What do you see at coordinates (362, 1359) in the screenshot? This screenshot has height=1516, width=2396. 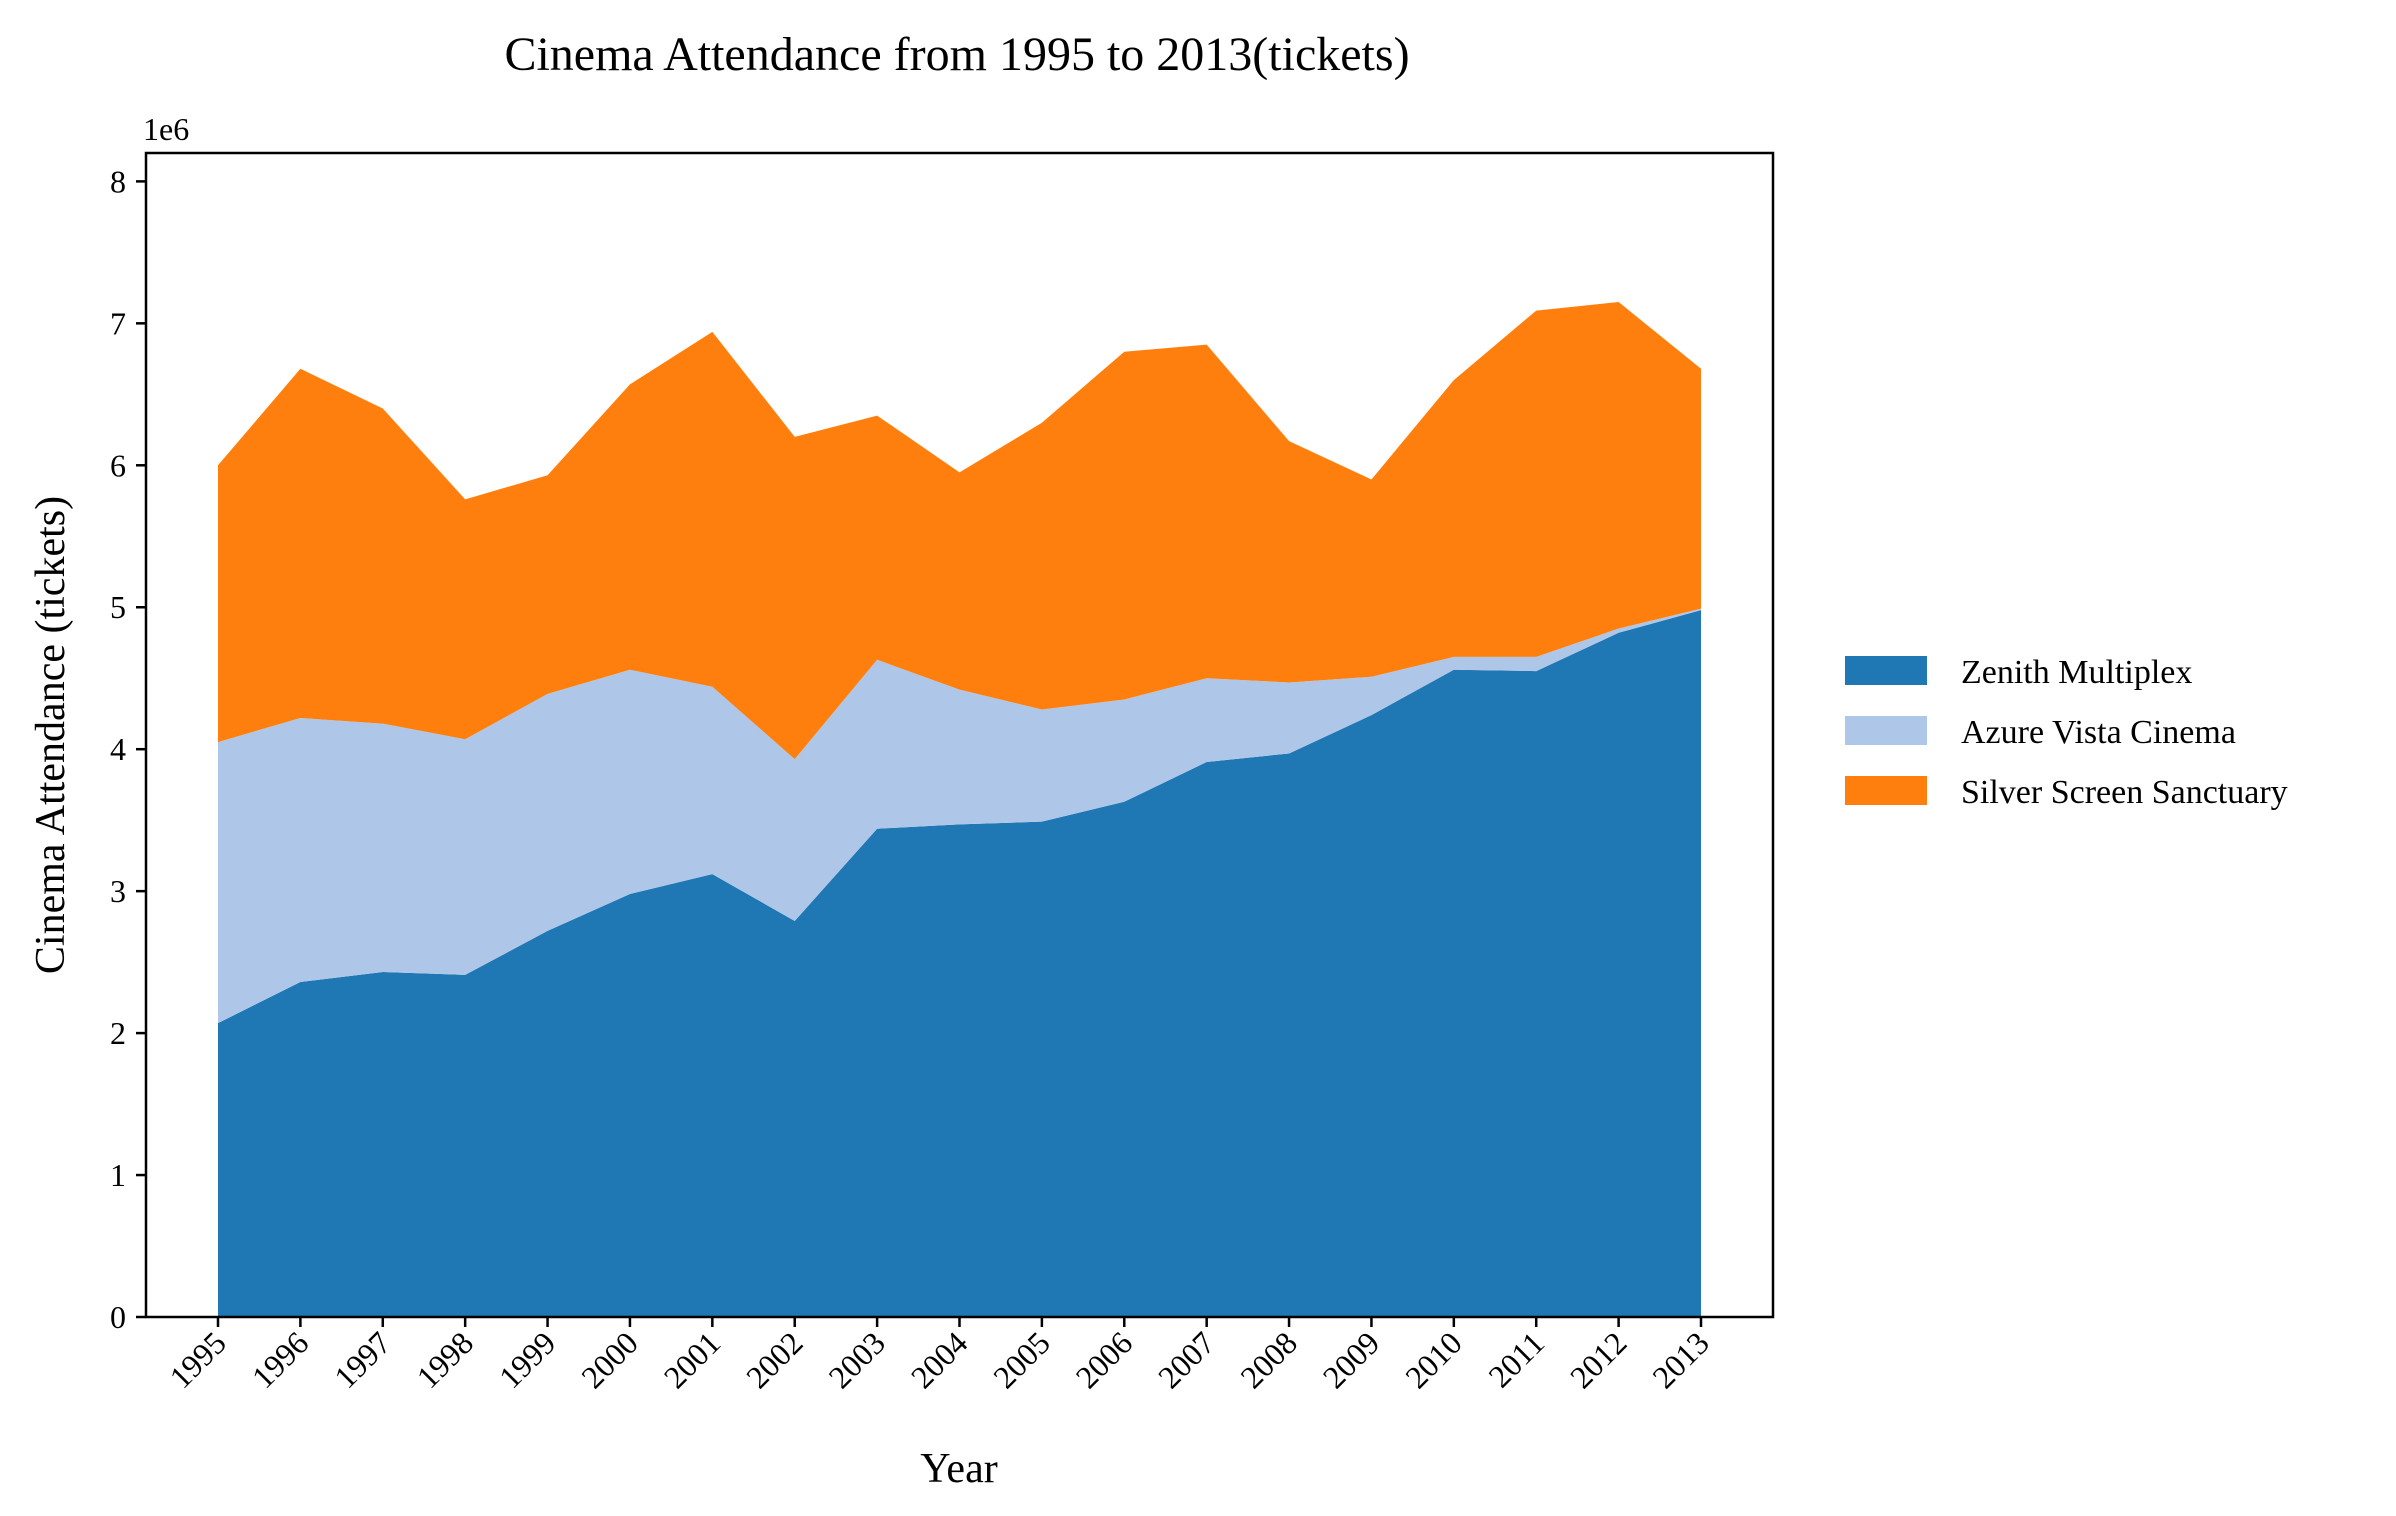 I see `x-tick-label: 1997` at bounding box center [362, 1359].